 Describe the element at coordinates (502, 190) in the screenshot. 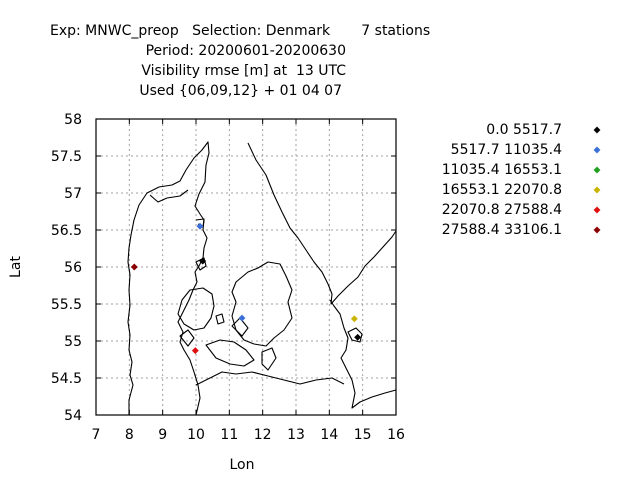

I see `legend-label: 16553.1 22070.8` at that location.